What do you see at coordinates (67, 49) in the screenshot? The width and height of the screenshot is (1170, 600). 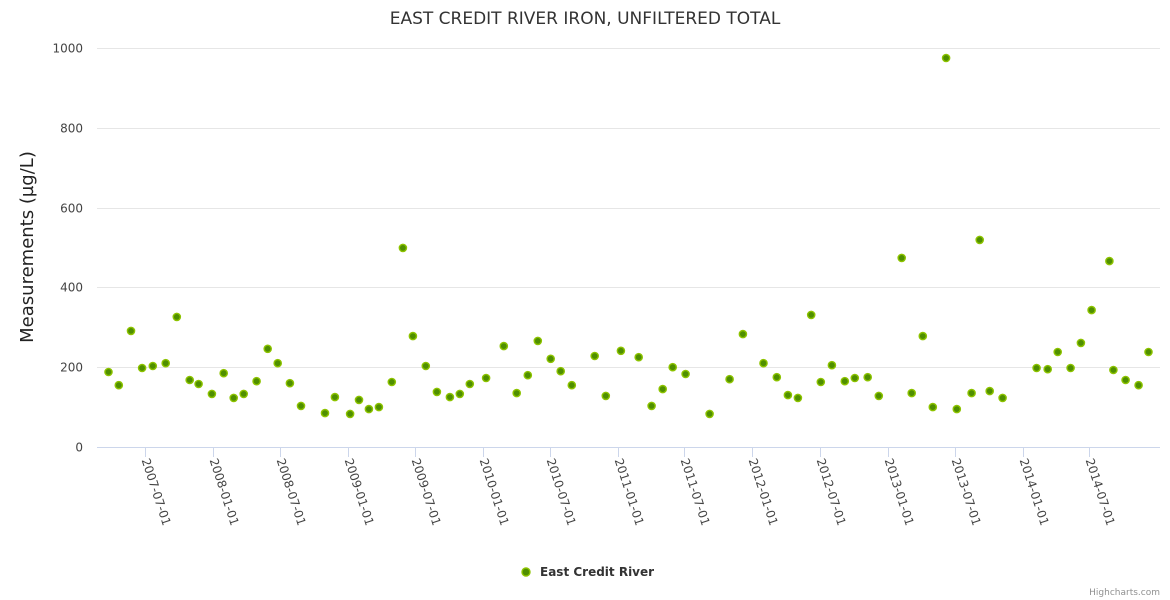 I see `y-tick-label: 1000` at bounding box center [67, 49].